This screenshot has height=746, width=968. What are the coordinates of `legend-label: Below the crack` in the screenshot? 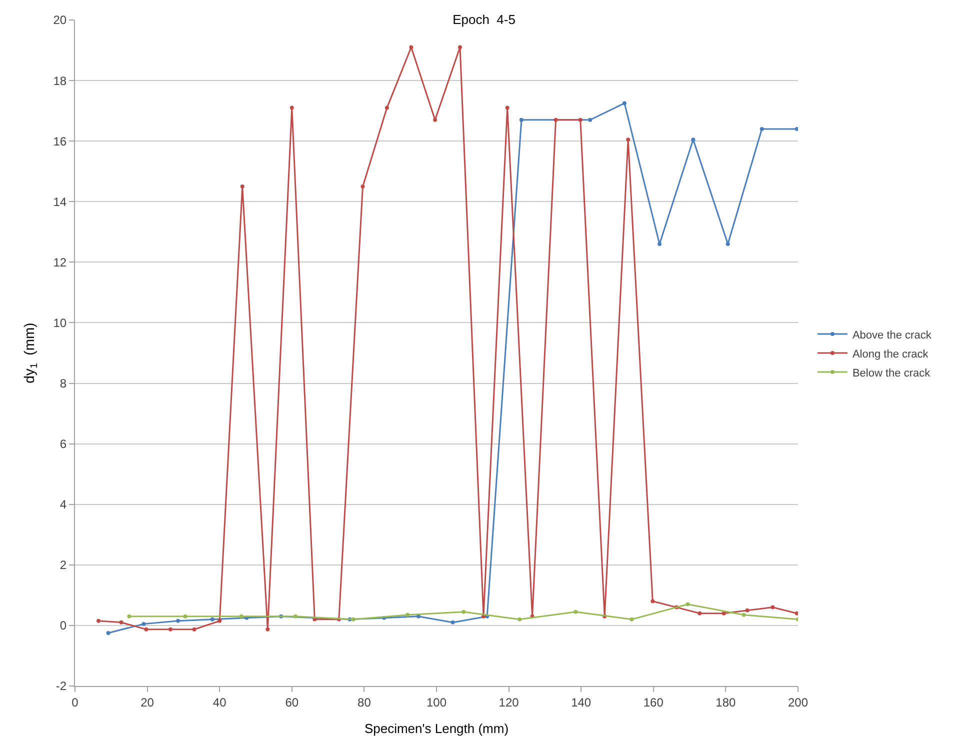 It's located at (891, 373).